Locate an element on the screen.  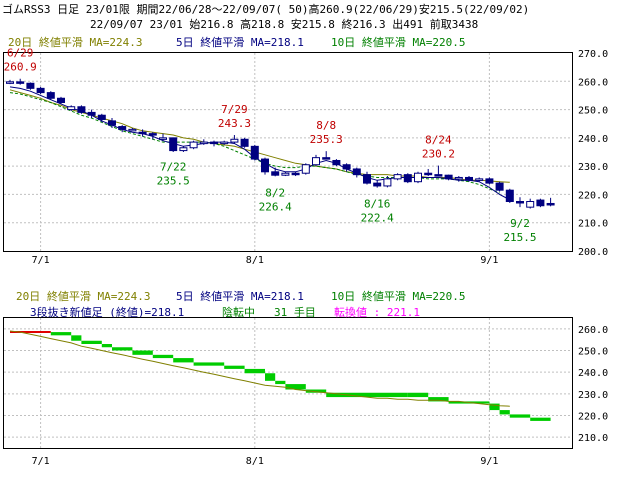
ma20-line is located at coordinates (259, 368).